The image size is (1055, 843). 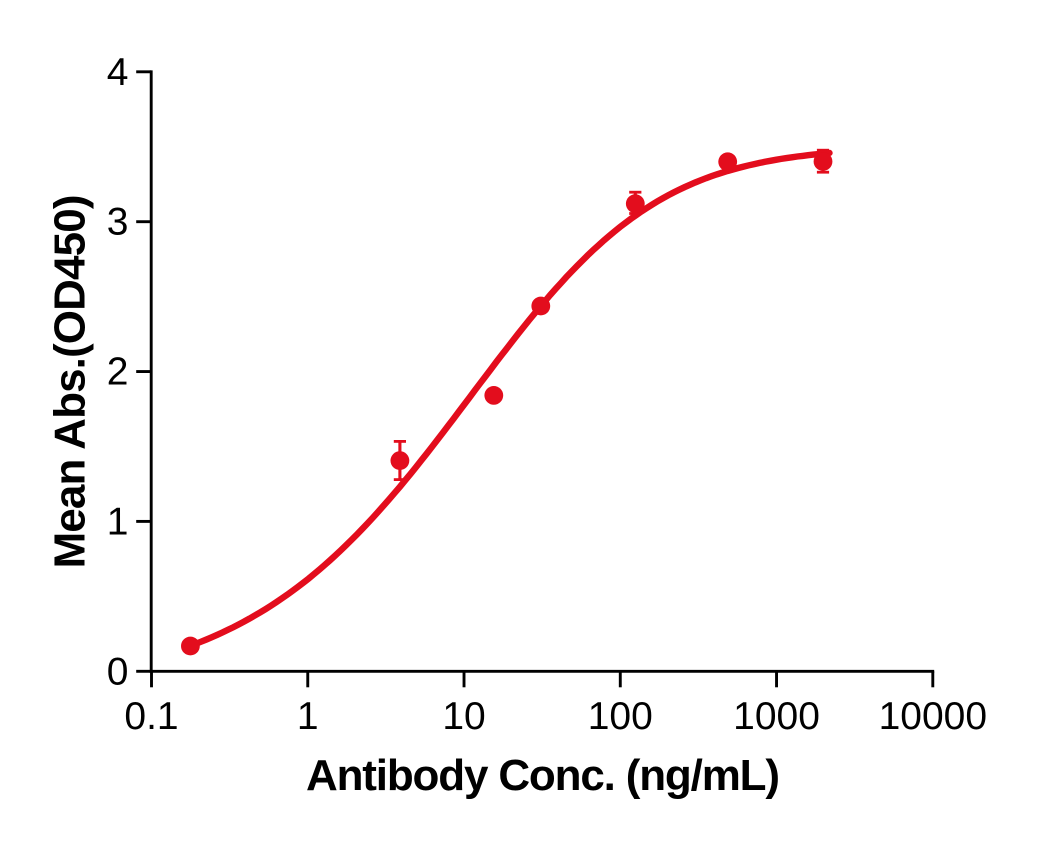 I want to click on svg-text: 4, so click(x=118, y=72).